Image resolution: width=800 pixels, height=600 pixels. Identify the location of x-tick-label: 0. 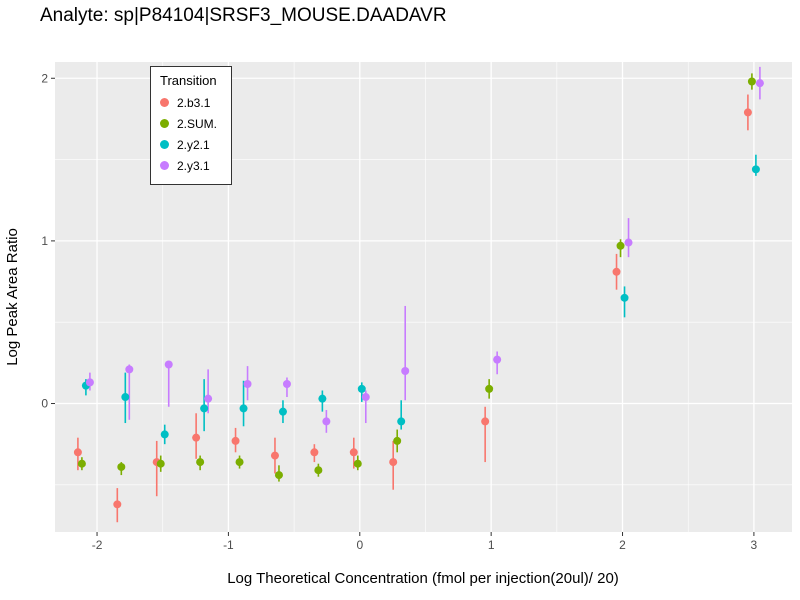
(359, 545).